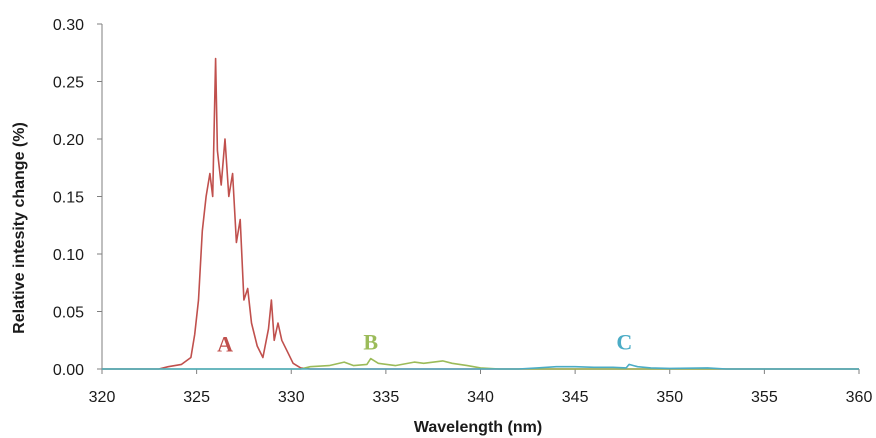  I want to click on annotation-label-b: B, so click(370, 341).